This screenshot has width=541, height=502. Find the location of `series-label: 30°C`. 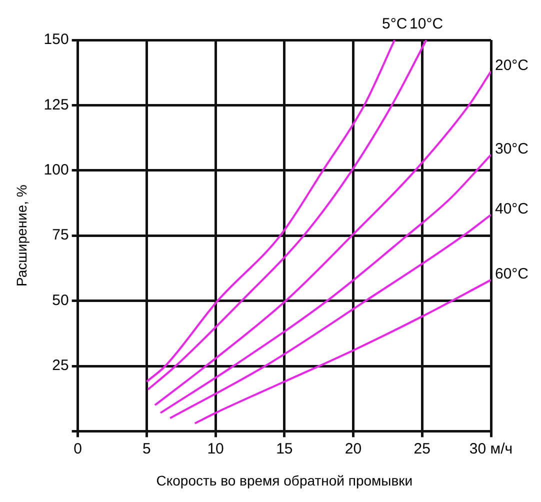

series-label: 30°C is located at coordinates (512, 149).